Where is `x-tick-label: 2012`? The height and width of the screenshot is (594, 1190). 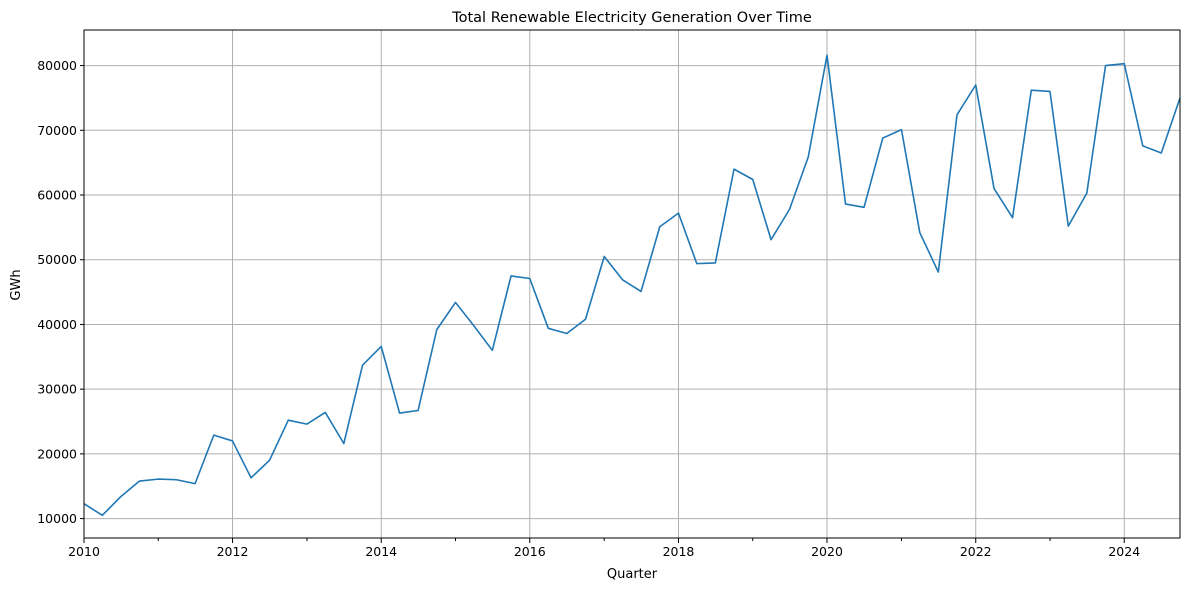
x-tick-label: 2012 is located at coordinates (233, 551).